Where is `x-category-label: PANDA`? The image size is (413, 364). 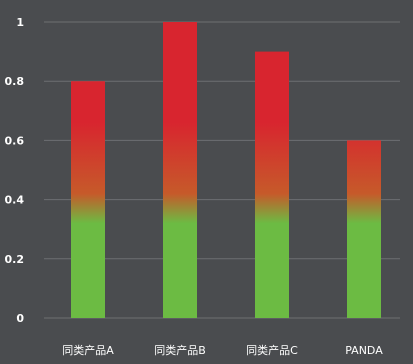
x-category-label: PANDA is located at coordinates (364, 350).